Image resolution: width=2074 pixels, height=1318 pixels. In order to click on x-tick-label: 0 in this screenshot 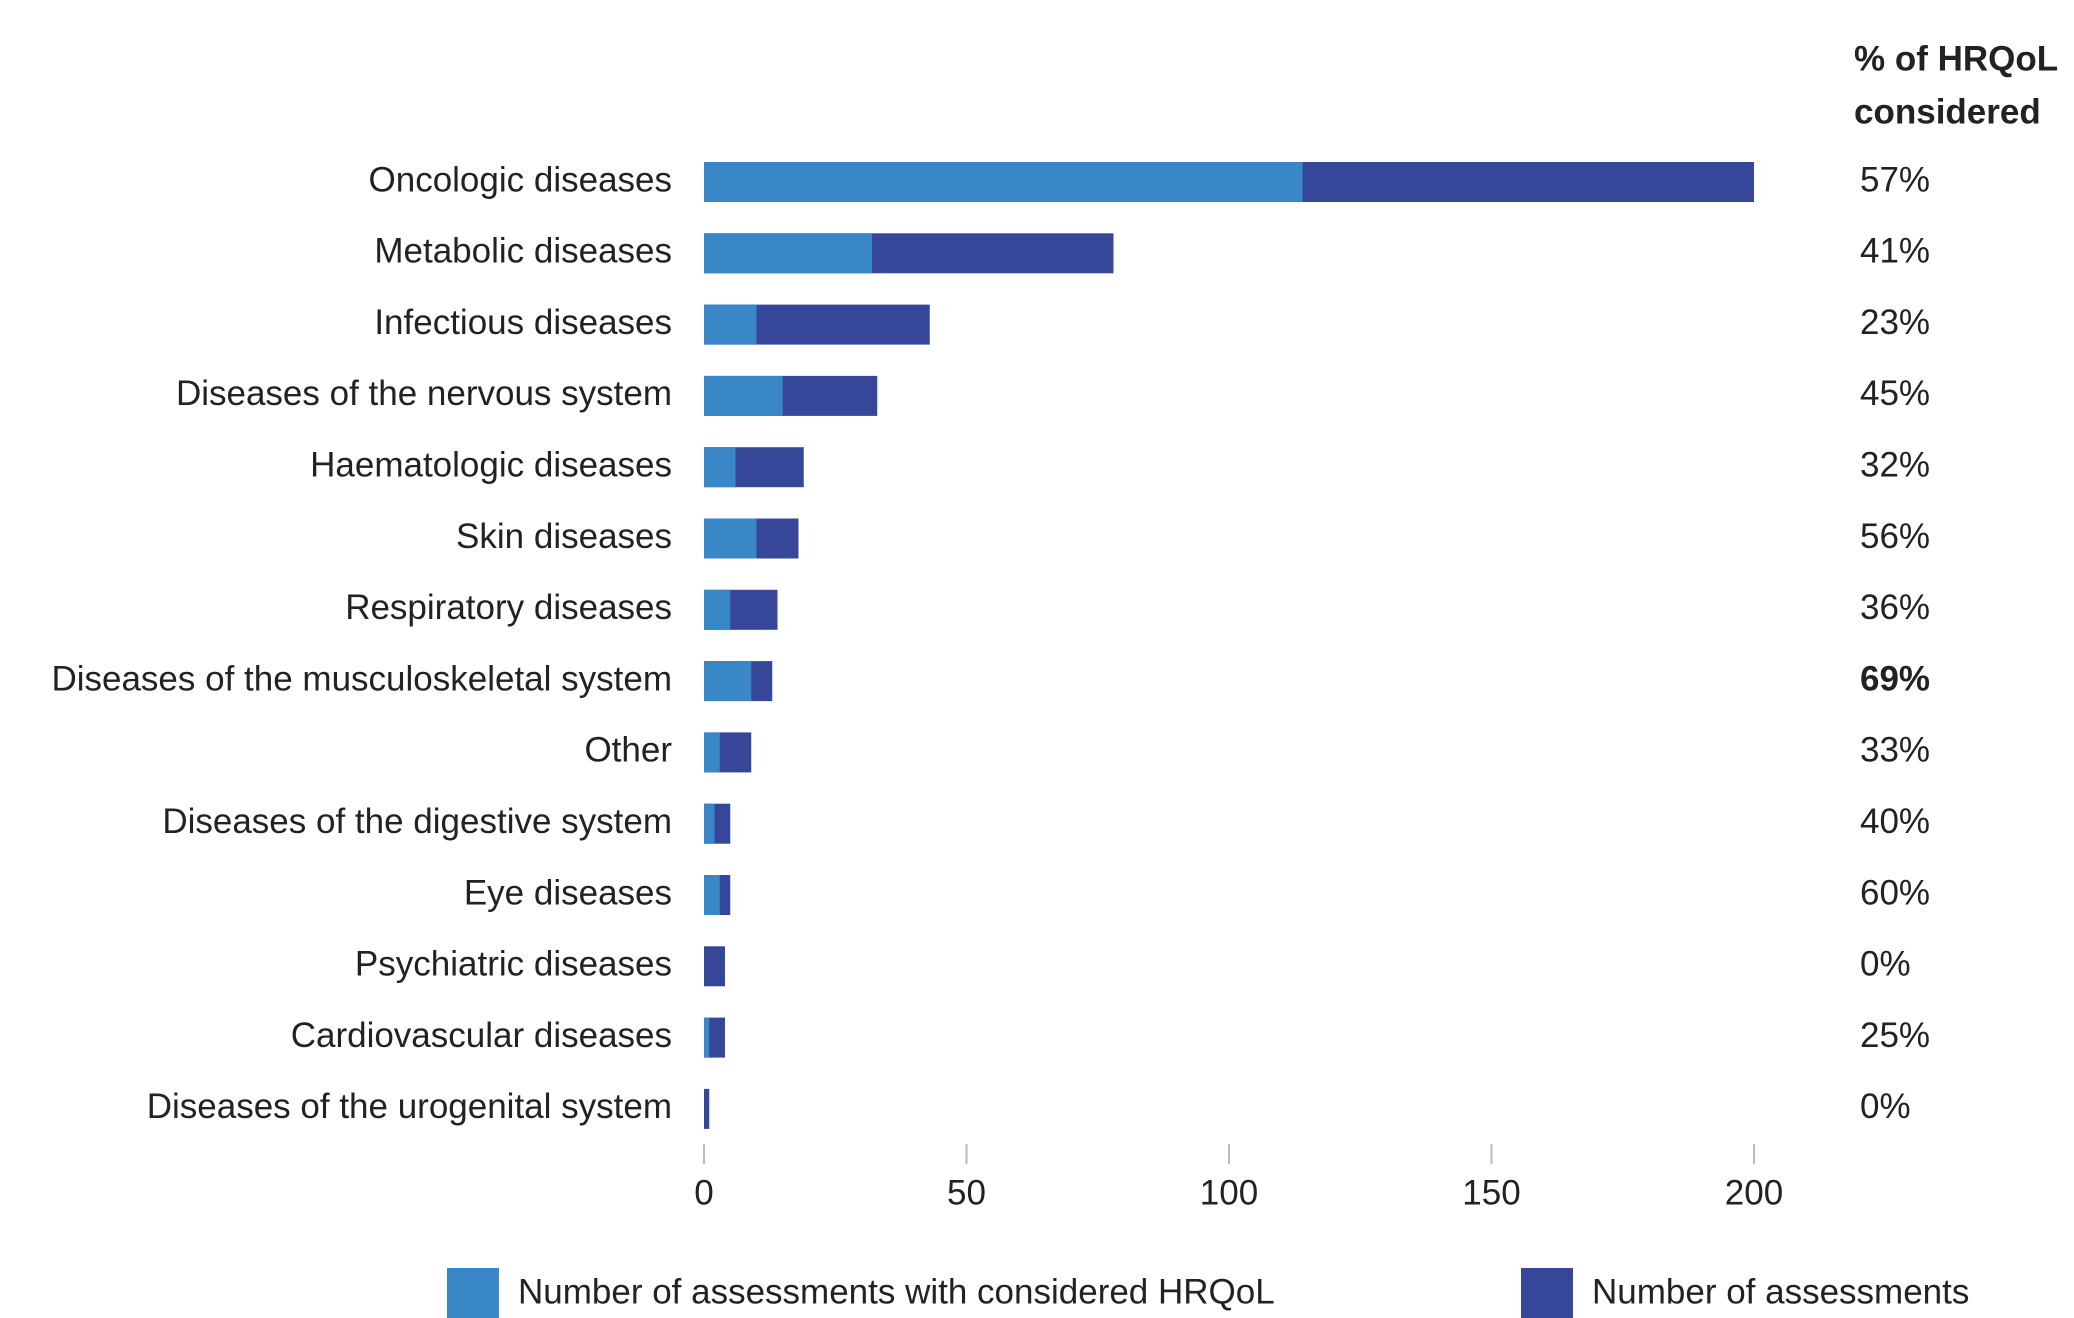, I will do `click(703, 1192)`.